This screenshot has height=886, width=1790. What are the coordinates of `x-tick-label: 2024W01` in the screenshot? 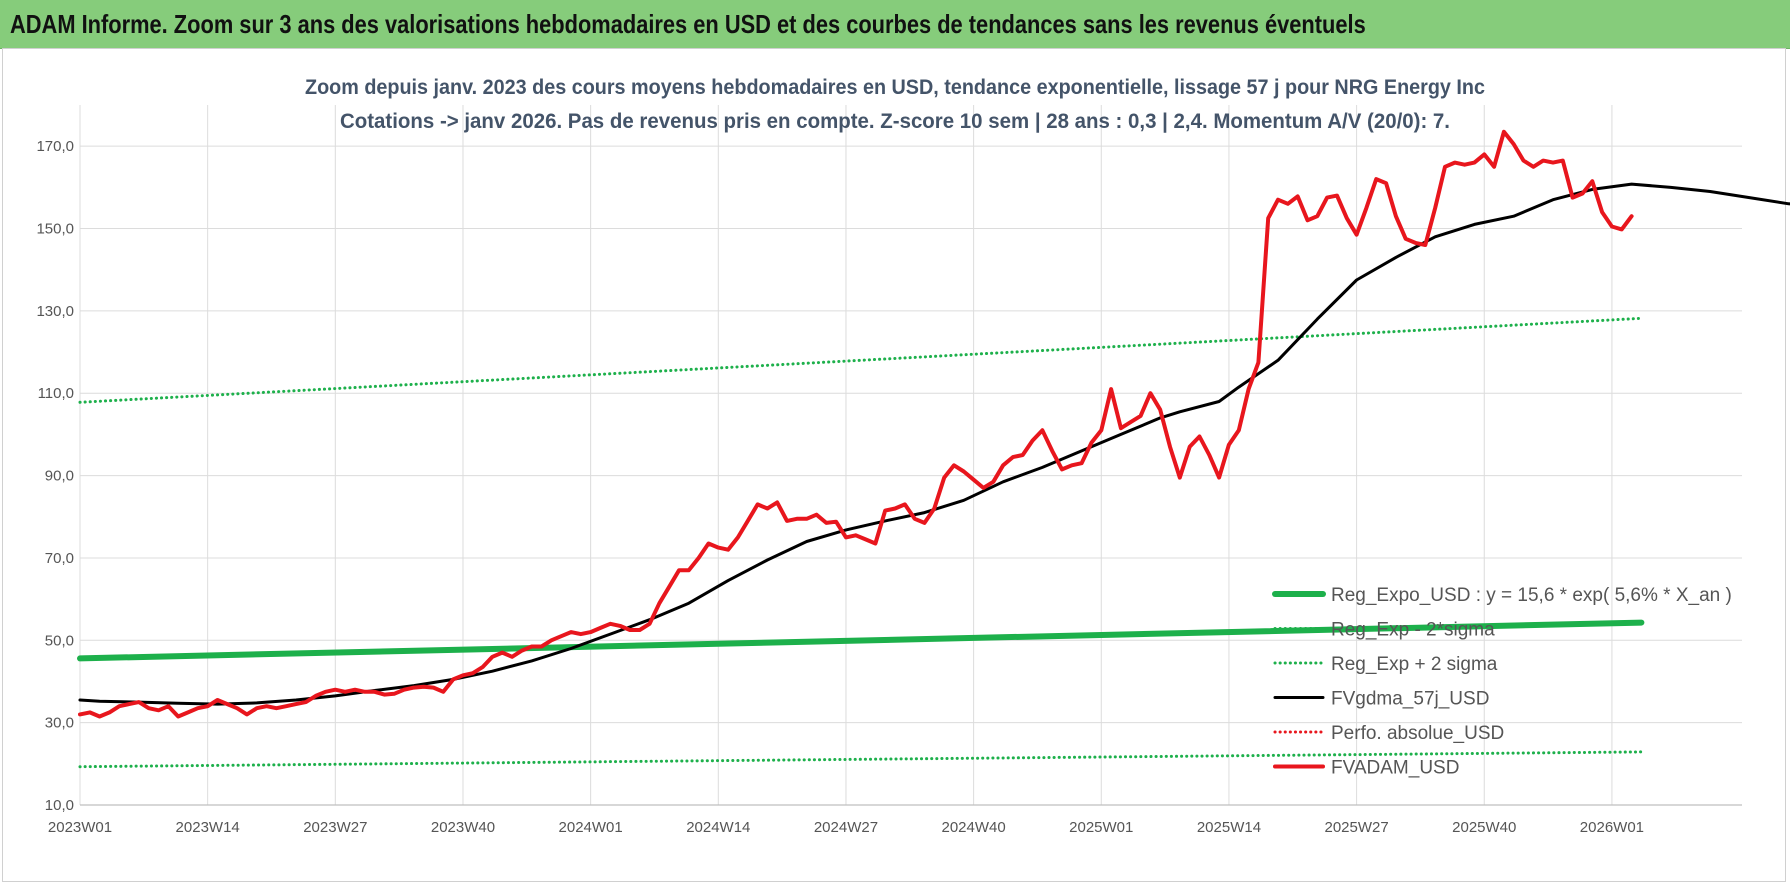 It's located at (591, 827).